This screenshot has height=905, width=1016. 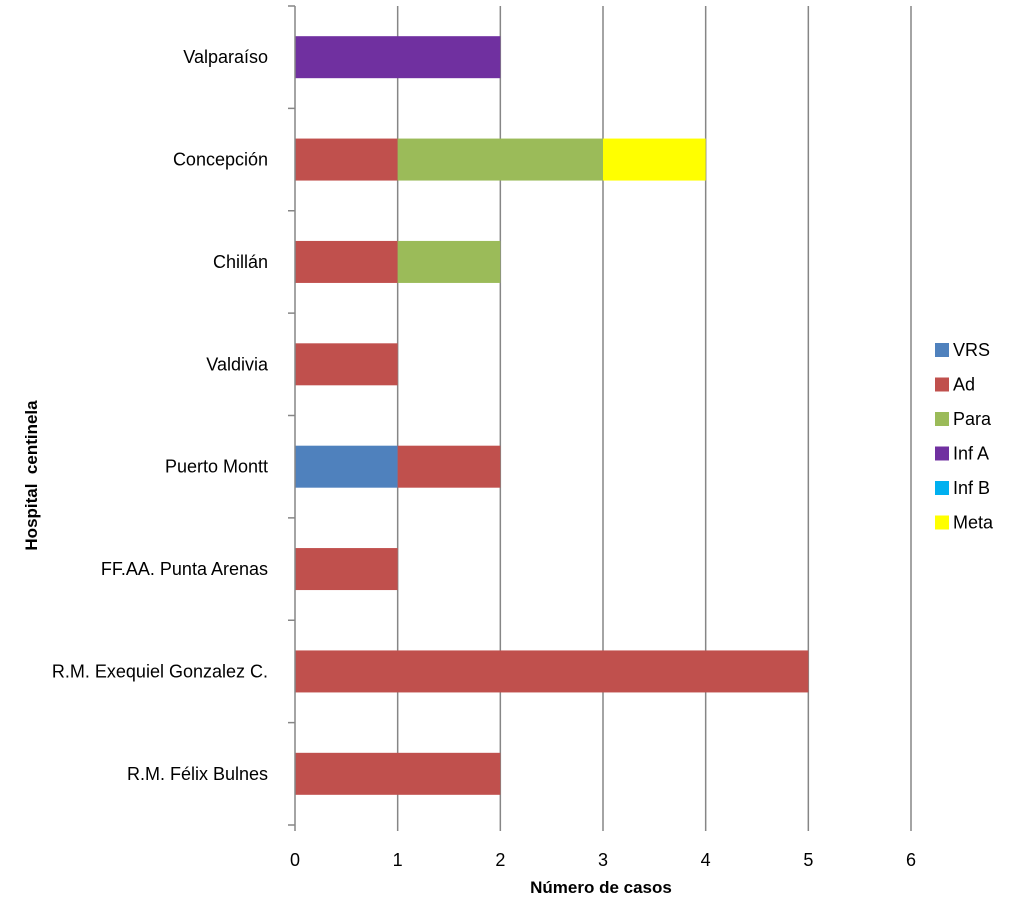 I want to click on x-tick-label: 3, so click(x=603, y=860).